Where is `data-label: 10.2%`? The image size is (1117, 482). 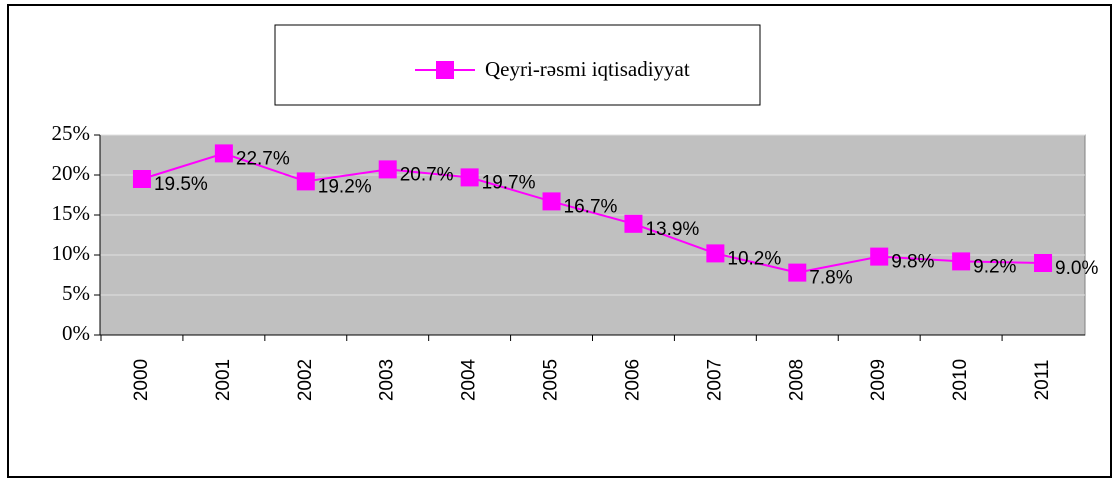
data-label: 10.2% is located at coordinates (754, 258).